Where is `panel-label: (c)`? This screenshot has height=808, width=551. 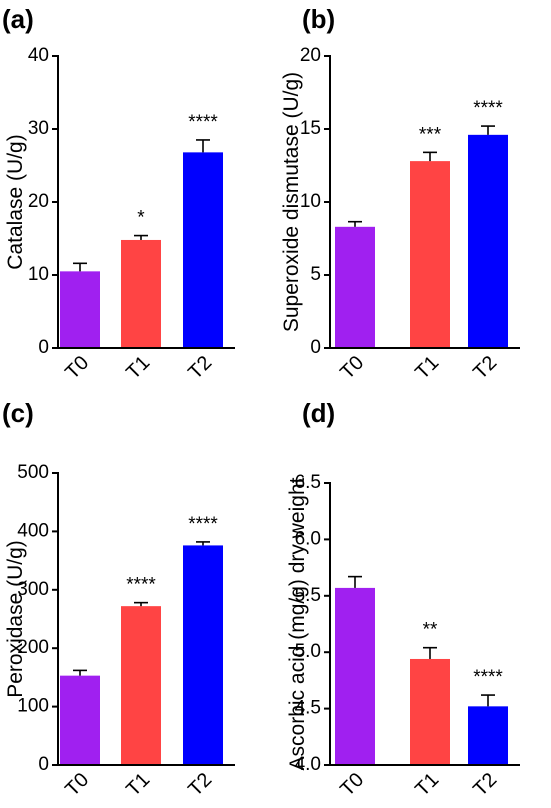 panel-label: (c) is located at coordinates (18, 413).